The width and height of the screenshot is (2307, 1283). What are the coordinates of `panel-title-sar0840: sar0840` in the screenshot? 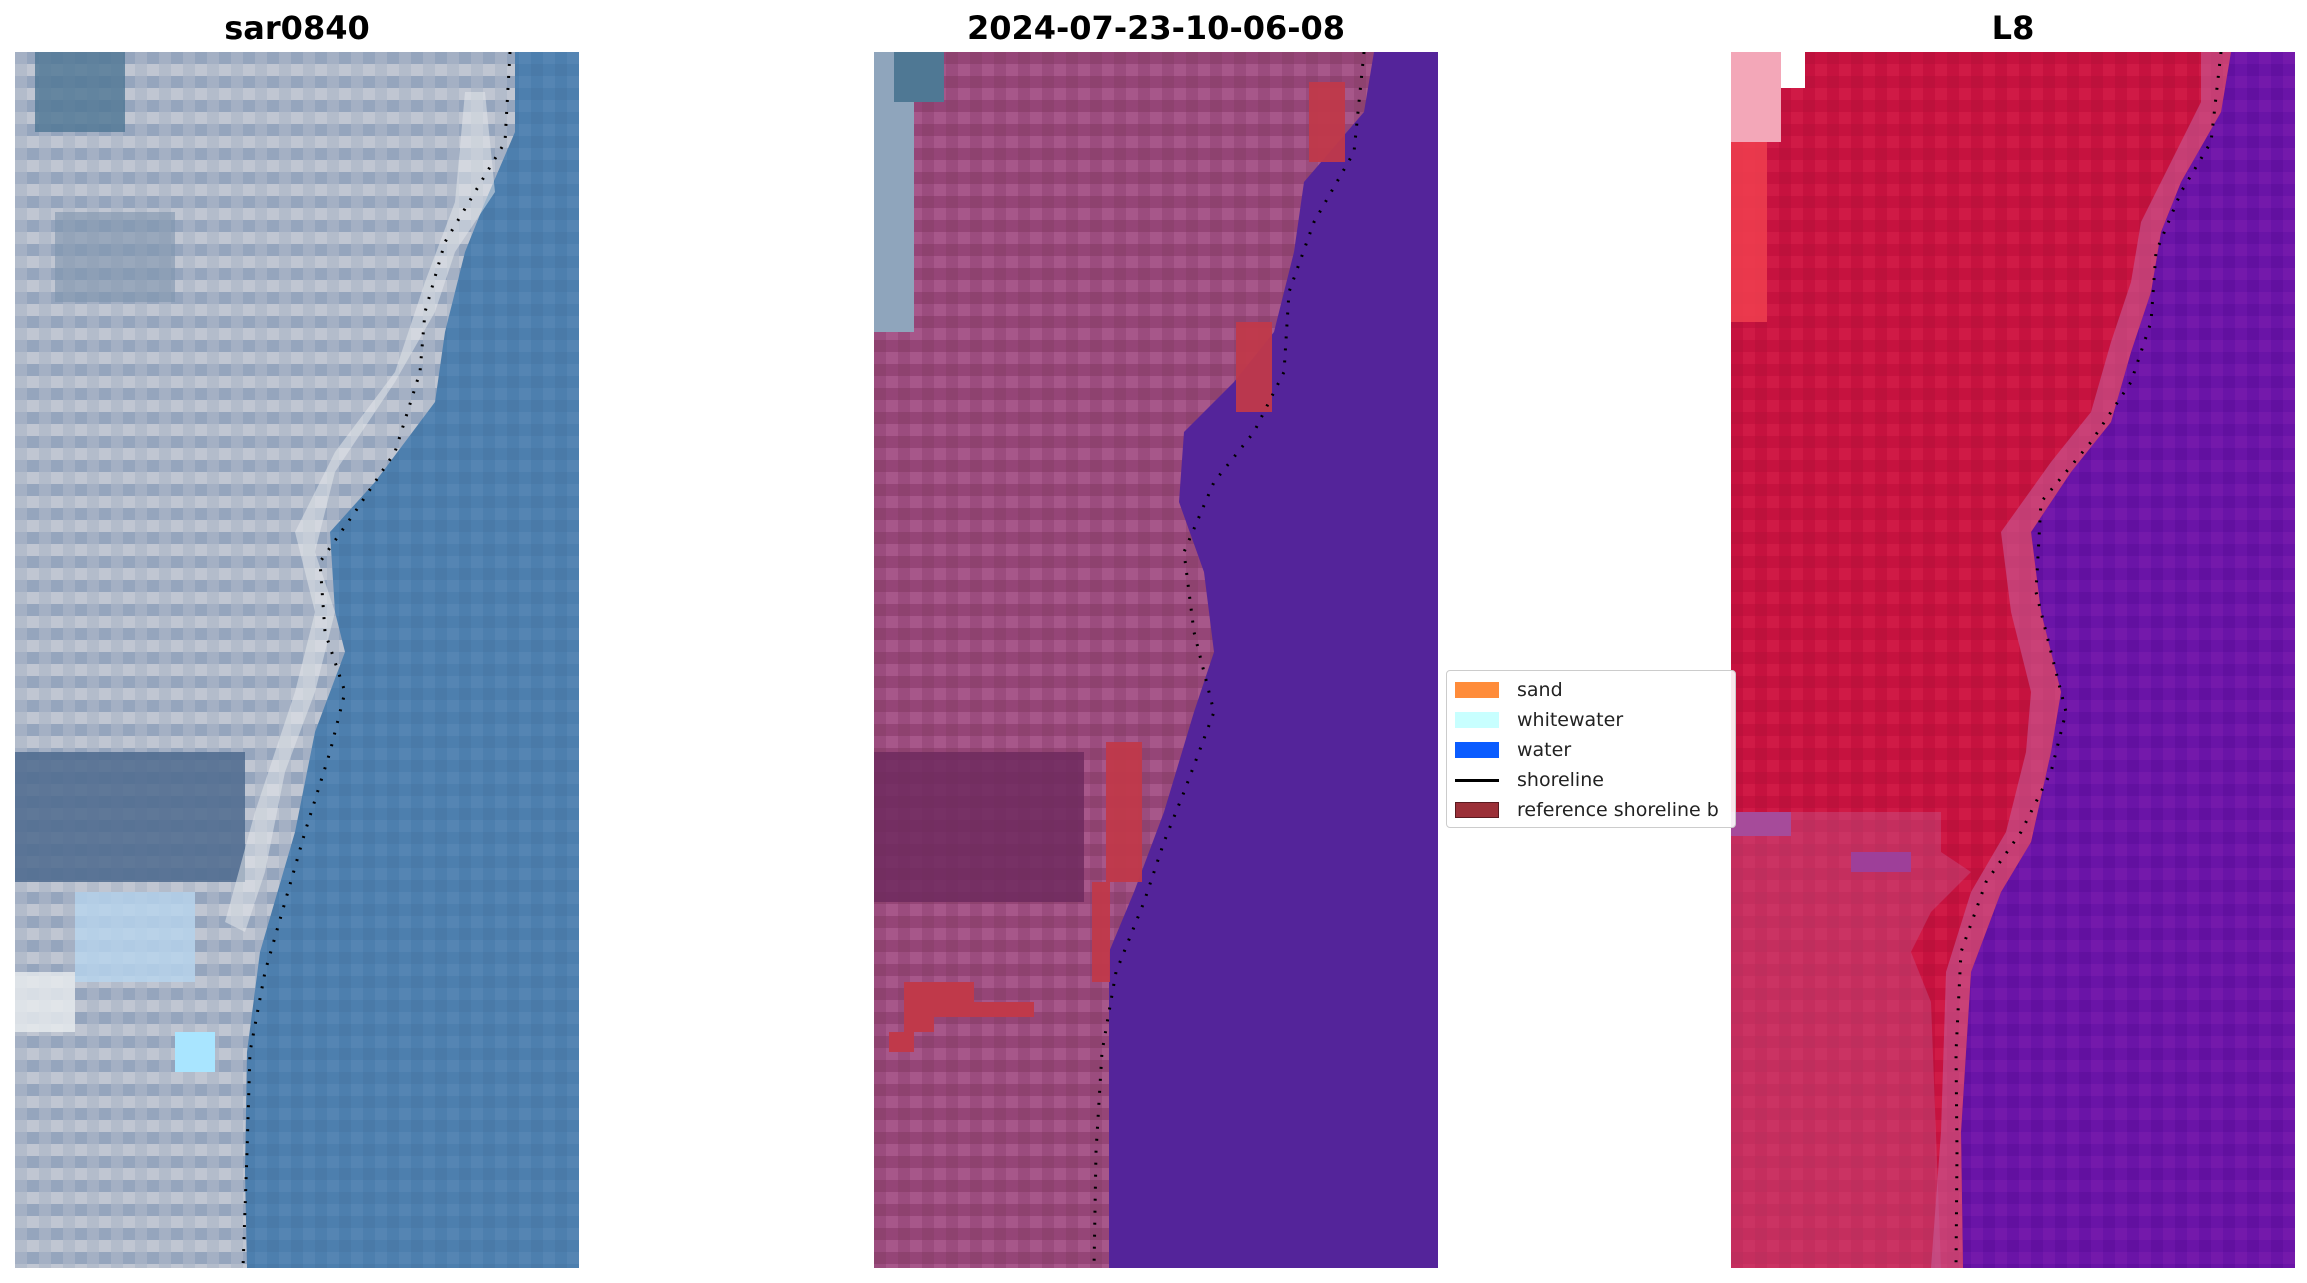 It's located at (297, 28).